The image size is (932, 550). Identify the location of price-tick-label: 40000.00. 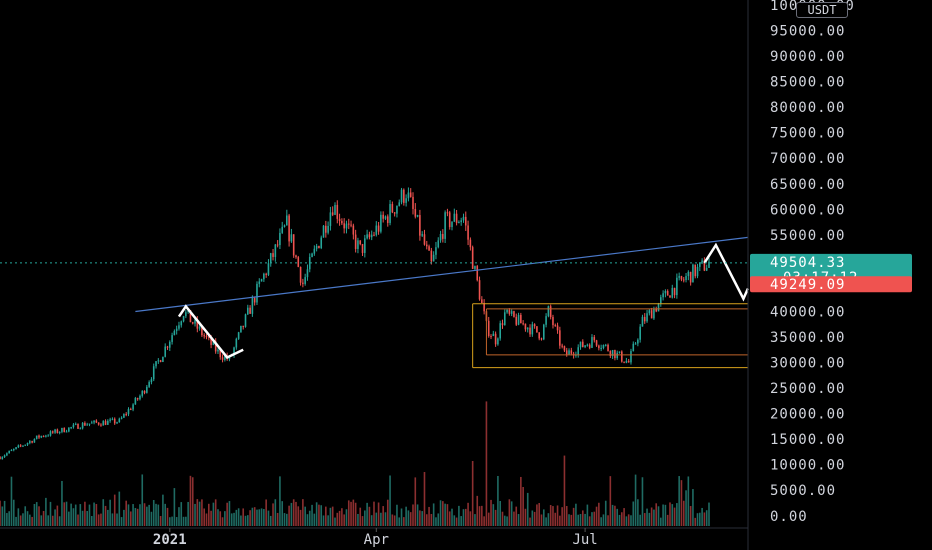
(807, 312).